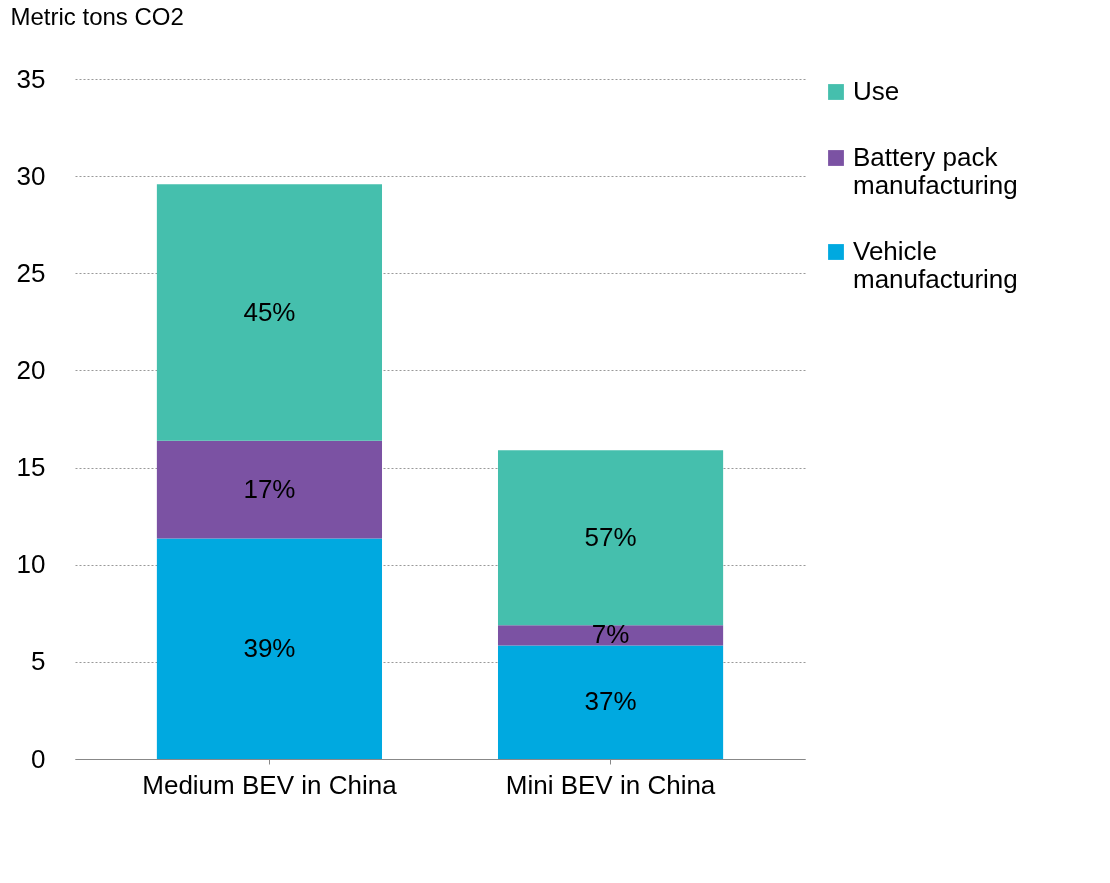 The width and height of the screenshot is (1110, 883). I want to click on annotation: 57%, so click(610, 536).